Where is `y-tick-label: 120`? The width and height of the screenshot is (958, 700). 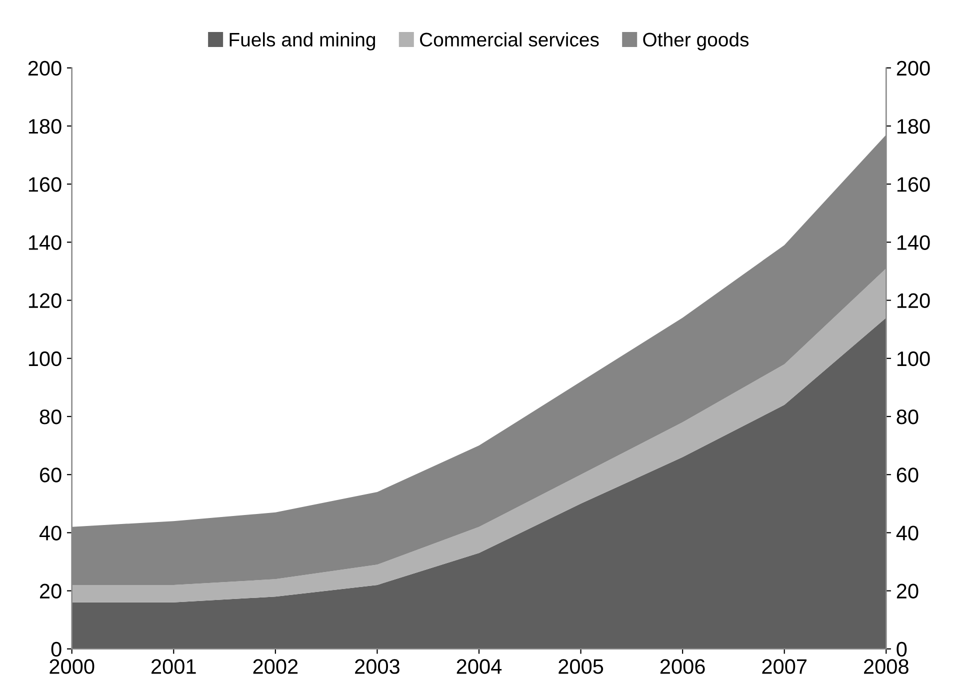 y-tick-label: 120 is located at coordinates (45, 300).